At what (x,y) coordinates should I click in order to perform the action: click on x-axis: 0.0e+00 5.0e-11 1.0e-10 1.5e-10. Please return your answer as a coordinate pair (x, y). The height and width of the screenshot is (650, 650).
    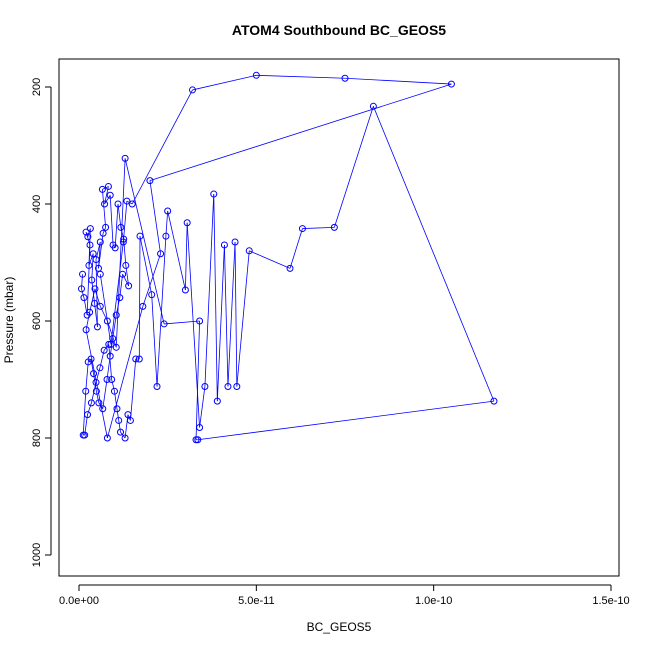
    Looking at the image, I should click on (344, 595).